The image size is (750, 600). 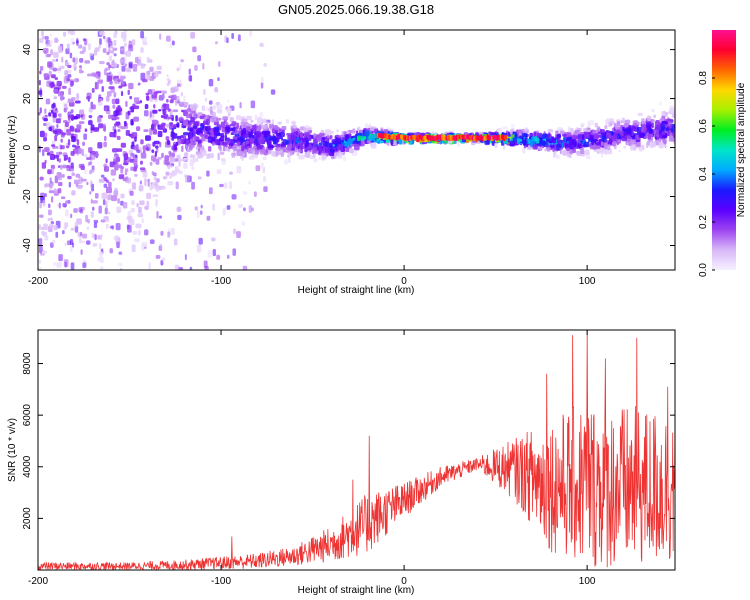 What do you see at coordinates (356, 290) in the screenshot?
I see `spectrogram-x-label: Height of straight line (km)` at bounding box center [356, 290].